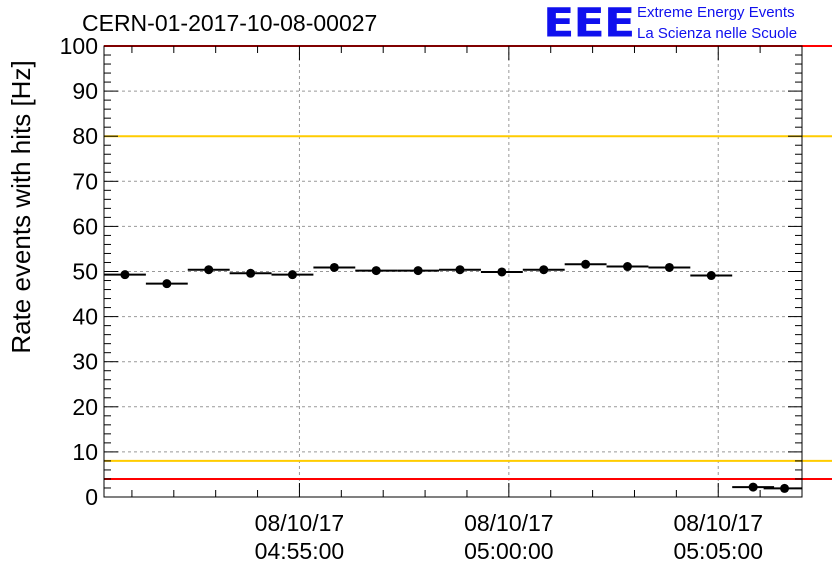  Describe the element at coordinates (717, 33) in the screenshot. I see `logo-subtitle-line2: La Scienza nelle Scuole` at that location.